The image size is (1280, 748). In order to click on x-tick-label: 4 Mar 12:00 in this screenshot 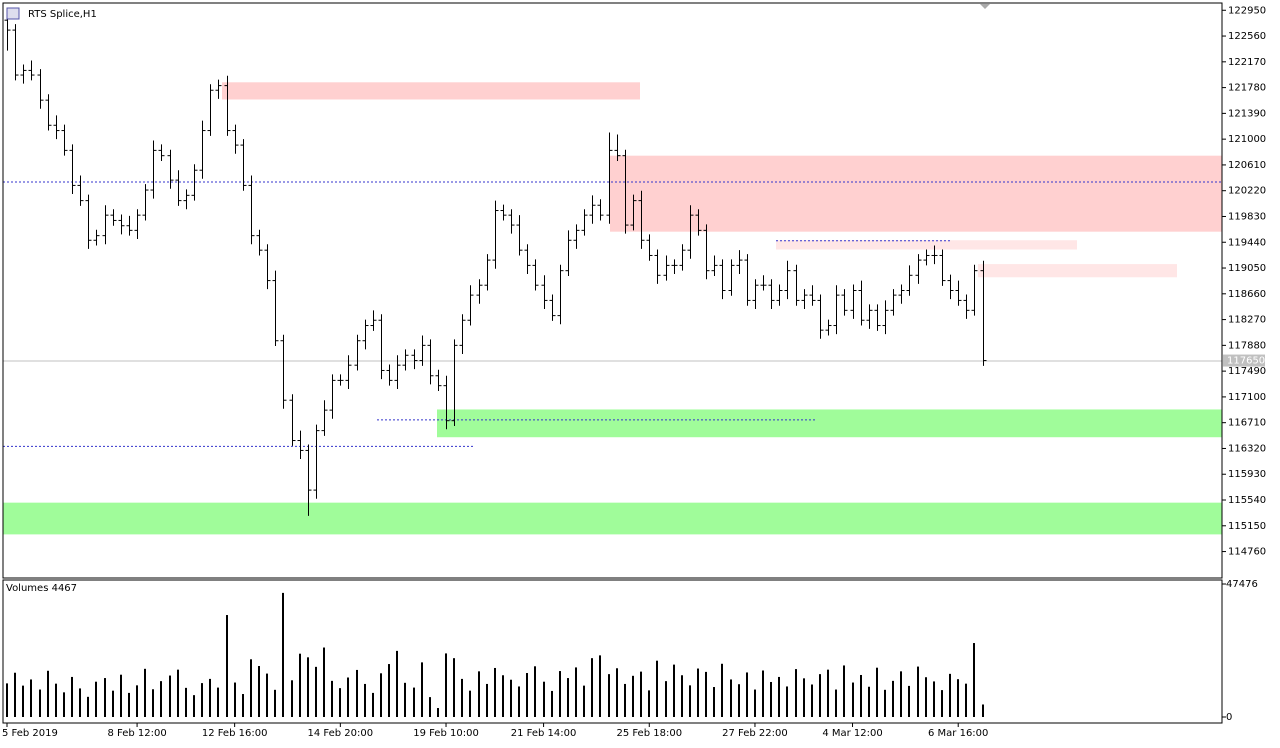, I will do `click(852, 733)`.